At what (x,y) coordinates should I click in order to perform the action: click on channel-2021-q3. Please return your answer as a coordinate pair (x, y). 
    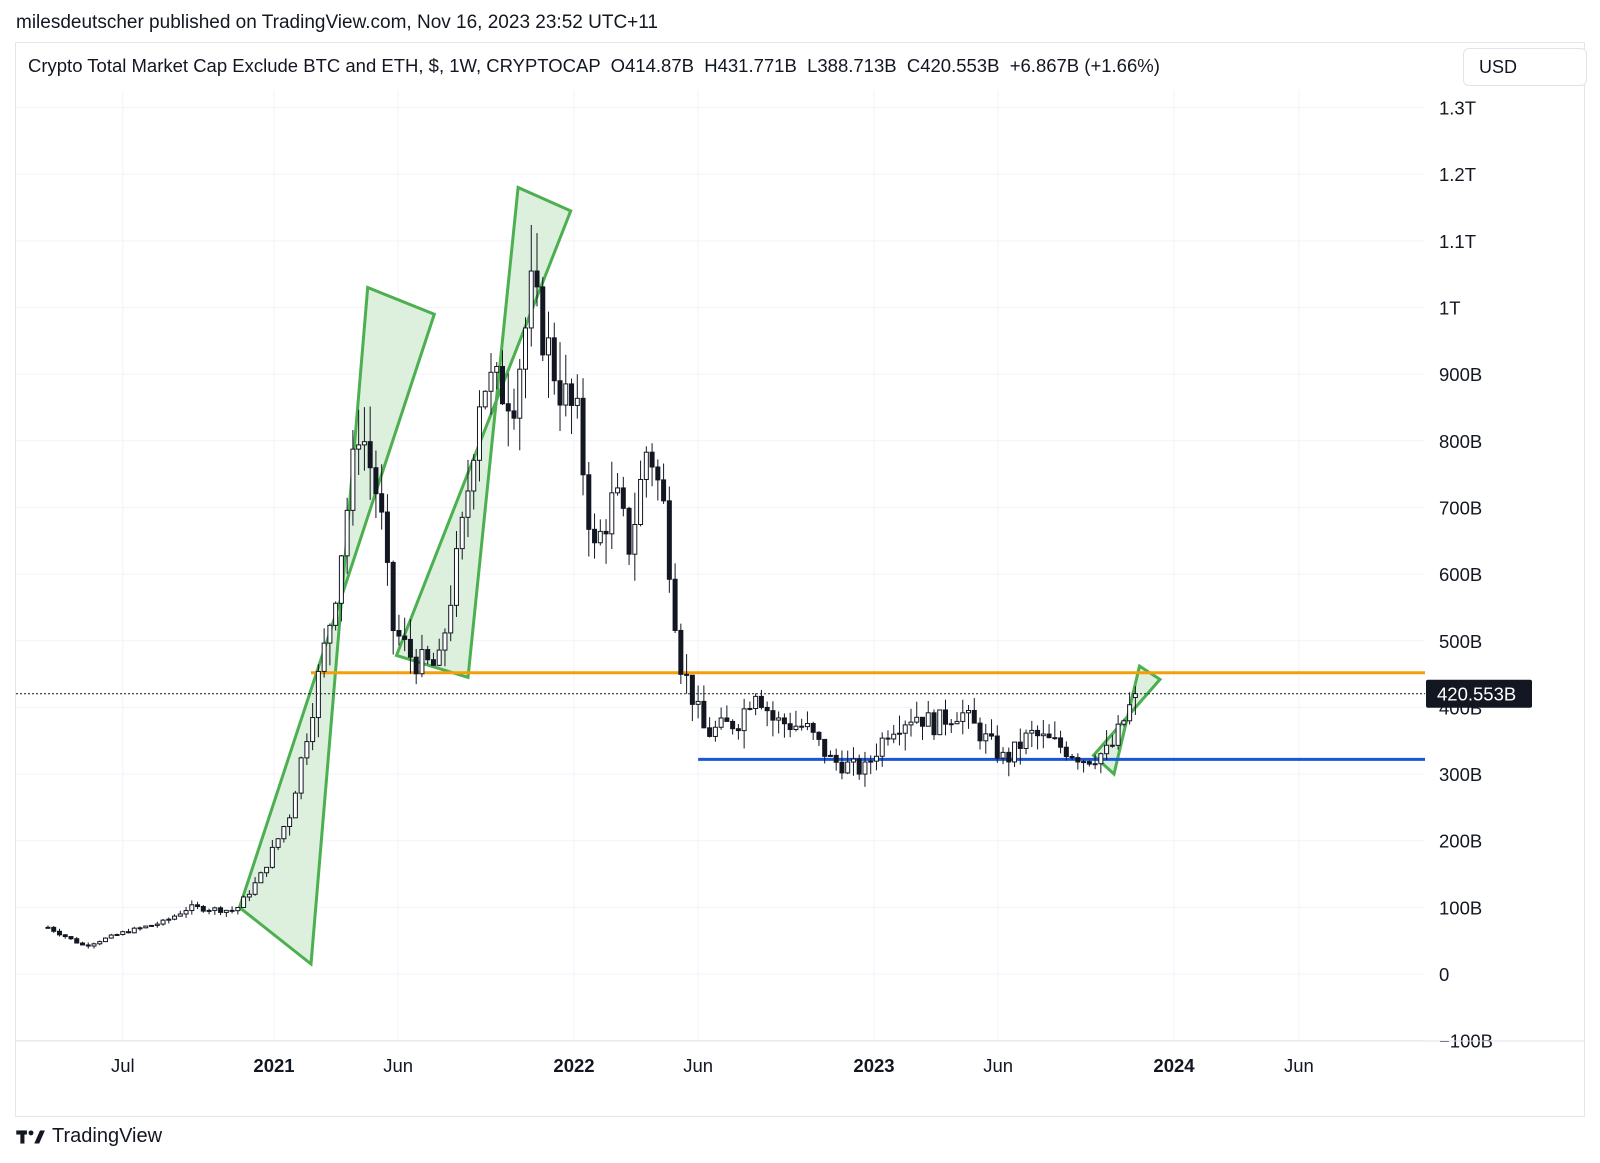
    Looking at the image, I should click on (483, 432).